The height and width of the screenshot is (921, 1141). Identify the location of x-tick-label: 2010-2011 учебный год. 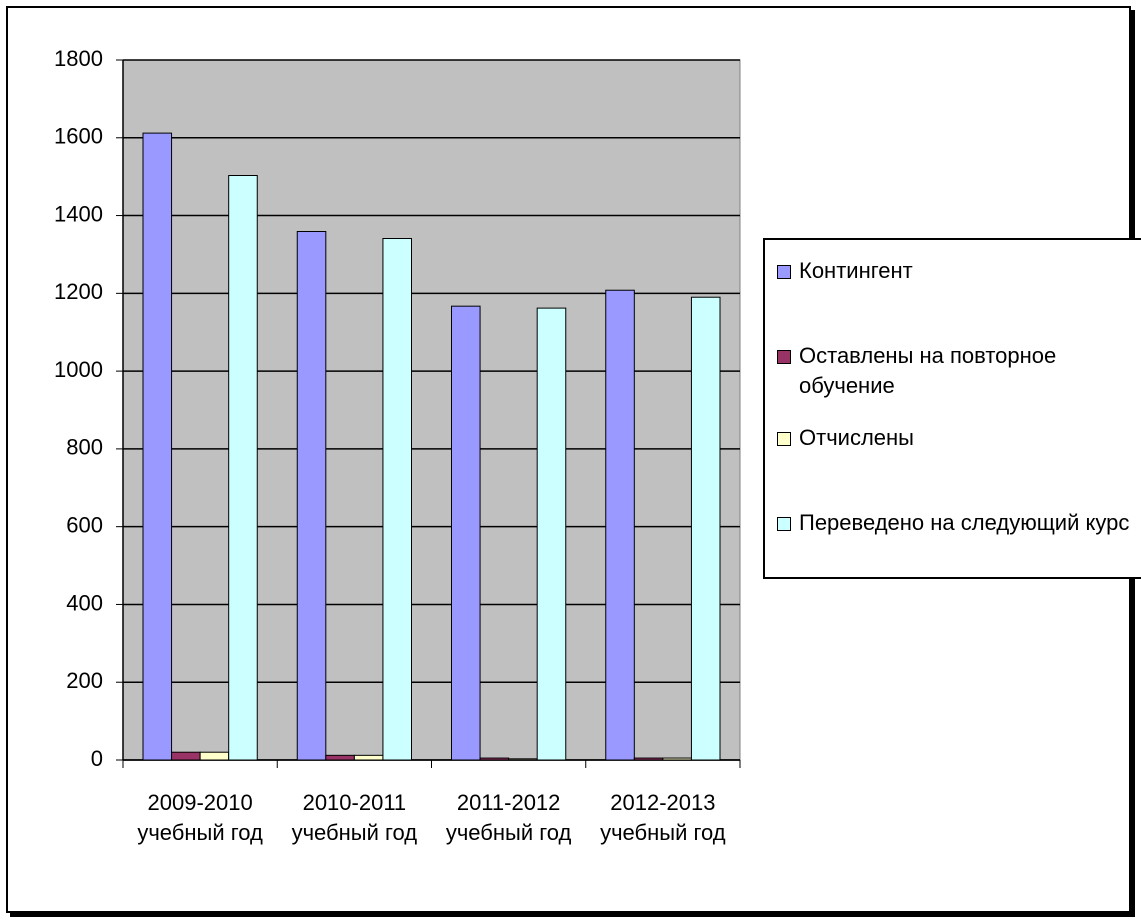
(354, 817).